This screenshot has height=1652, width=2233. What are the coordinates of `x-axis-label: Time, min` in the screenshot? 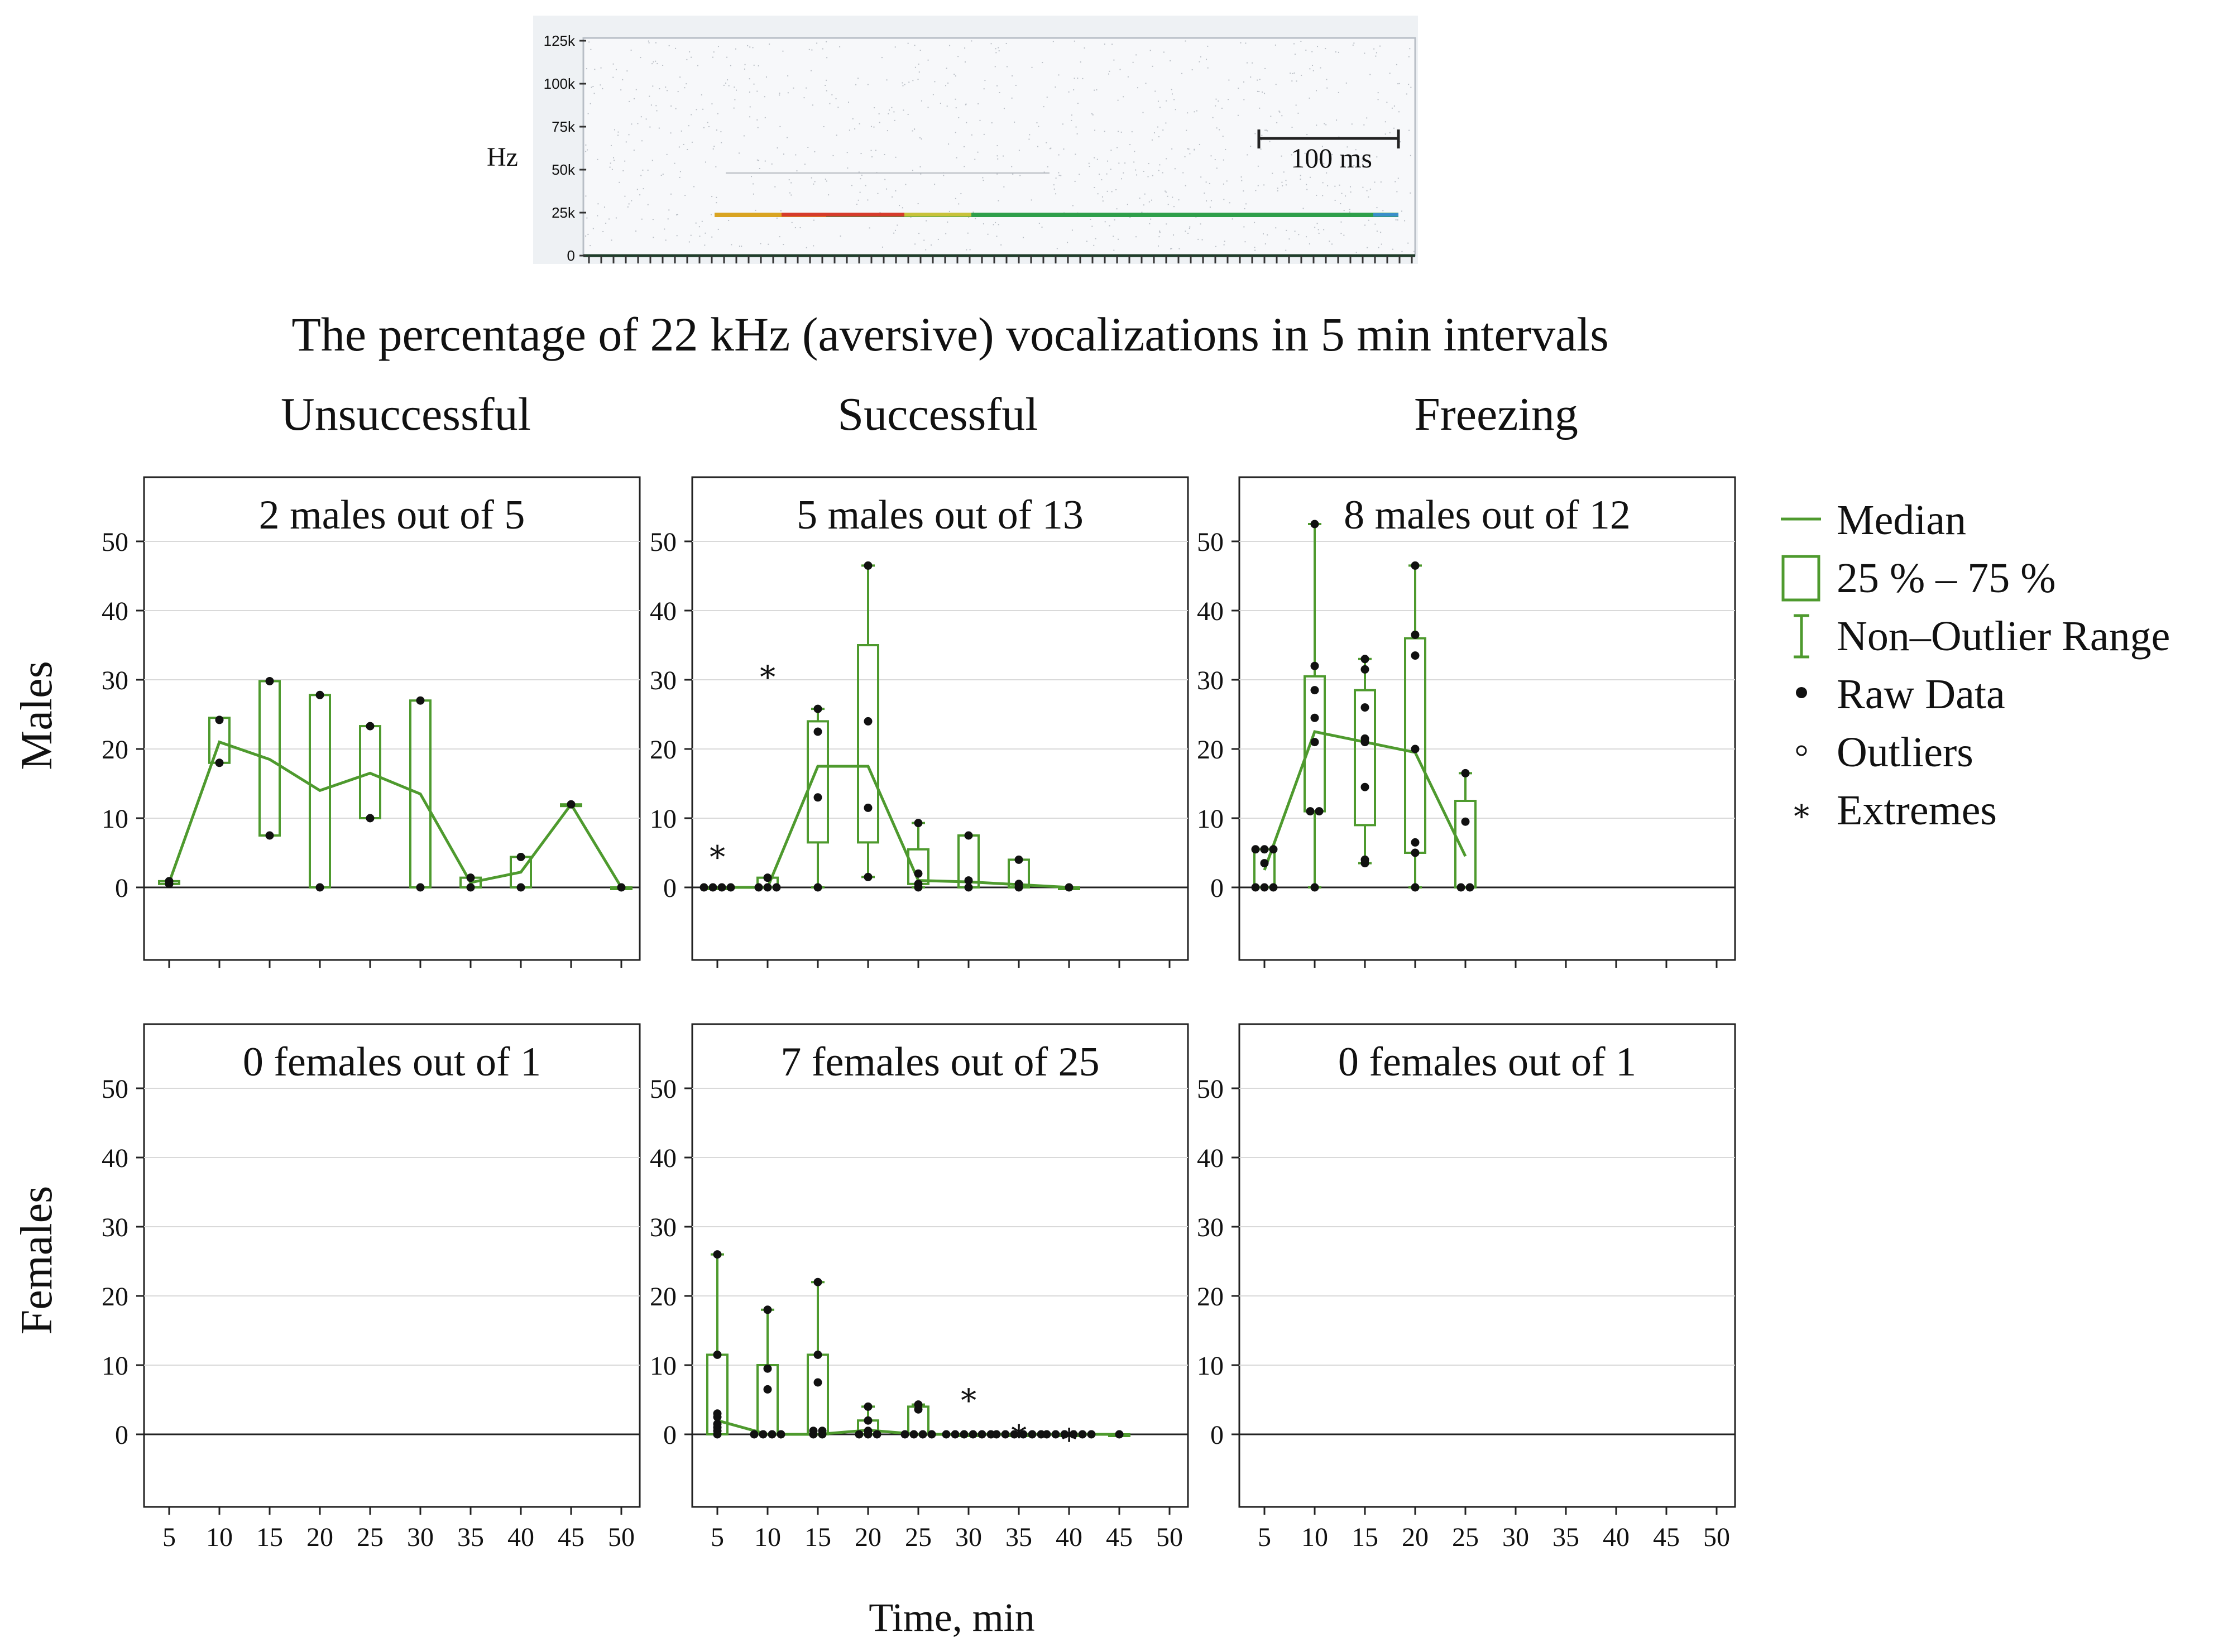 It's located at (952, 1617).